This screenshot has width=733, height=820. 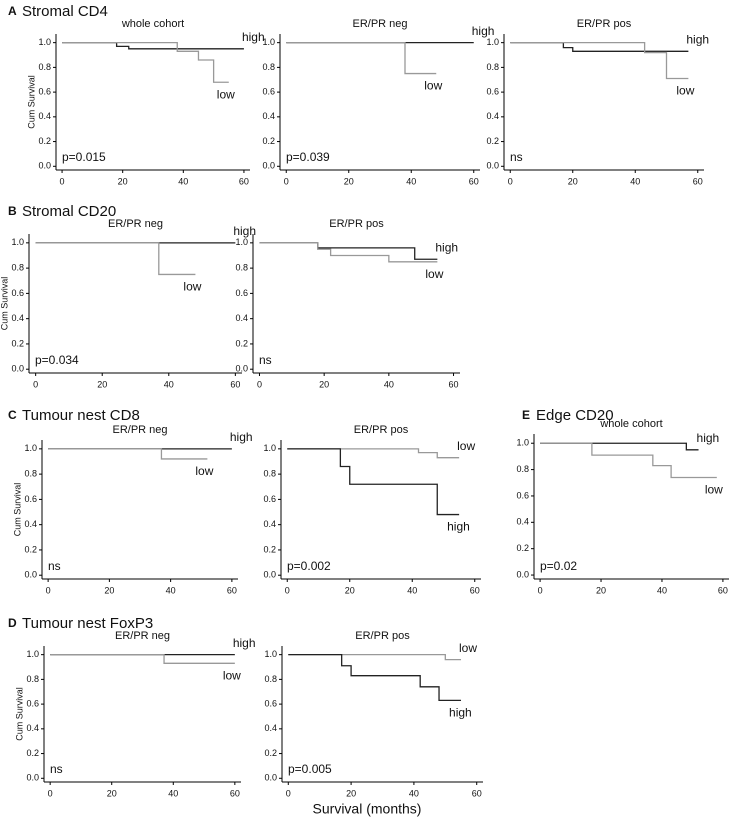 I want to click on x-axis-label: Survival (months), so click(x=367, y=809).